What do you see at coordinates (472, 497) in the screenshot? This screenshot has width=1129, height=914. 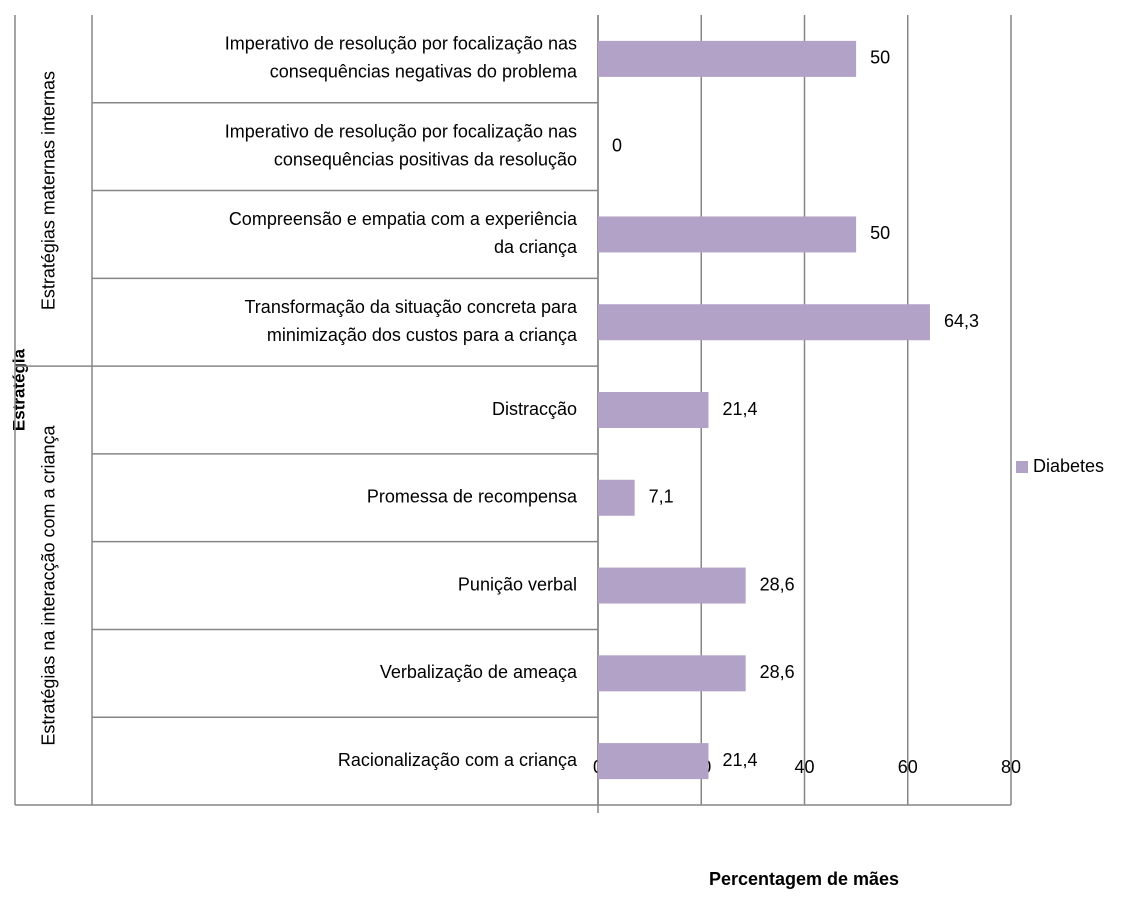 I see `y-tick-label: Promessa de recompensa` at bounding box center [472, 497].